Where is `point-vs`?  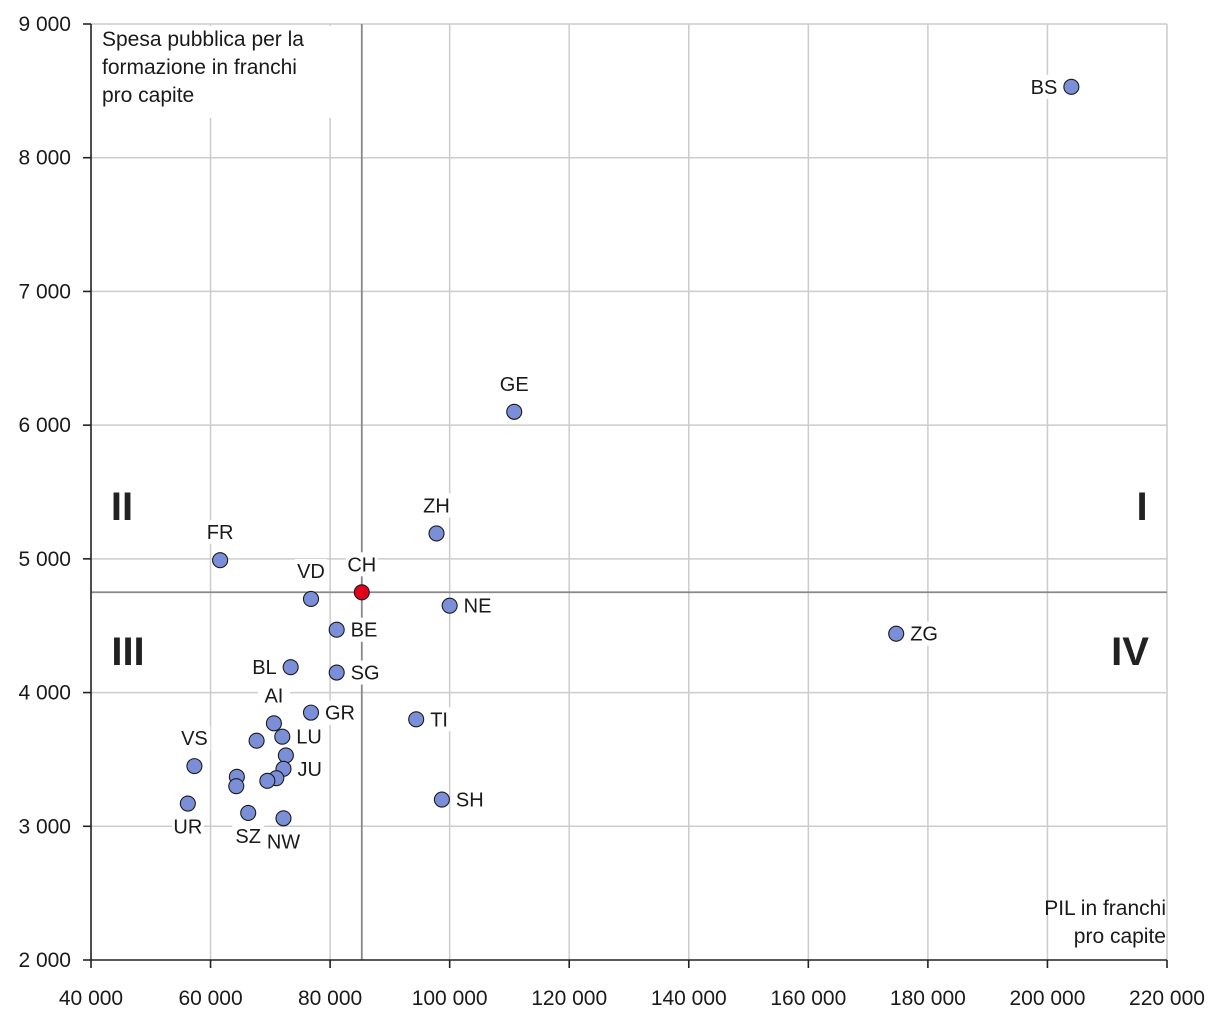
point-vs is located at coordinates (194, 766).